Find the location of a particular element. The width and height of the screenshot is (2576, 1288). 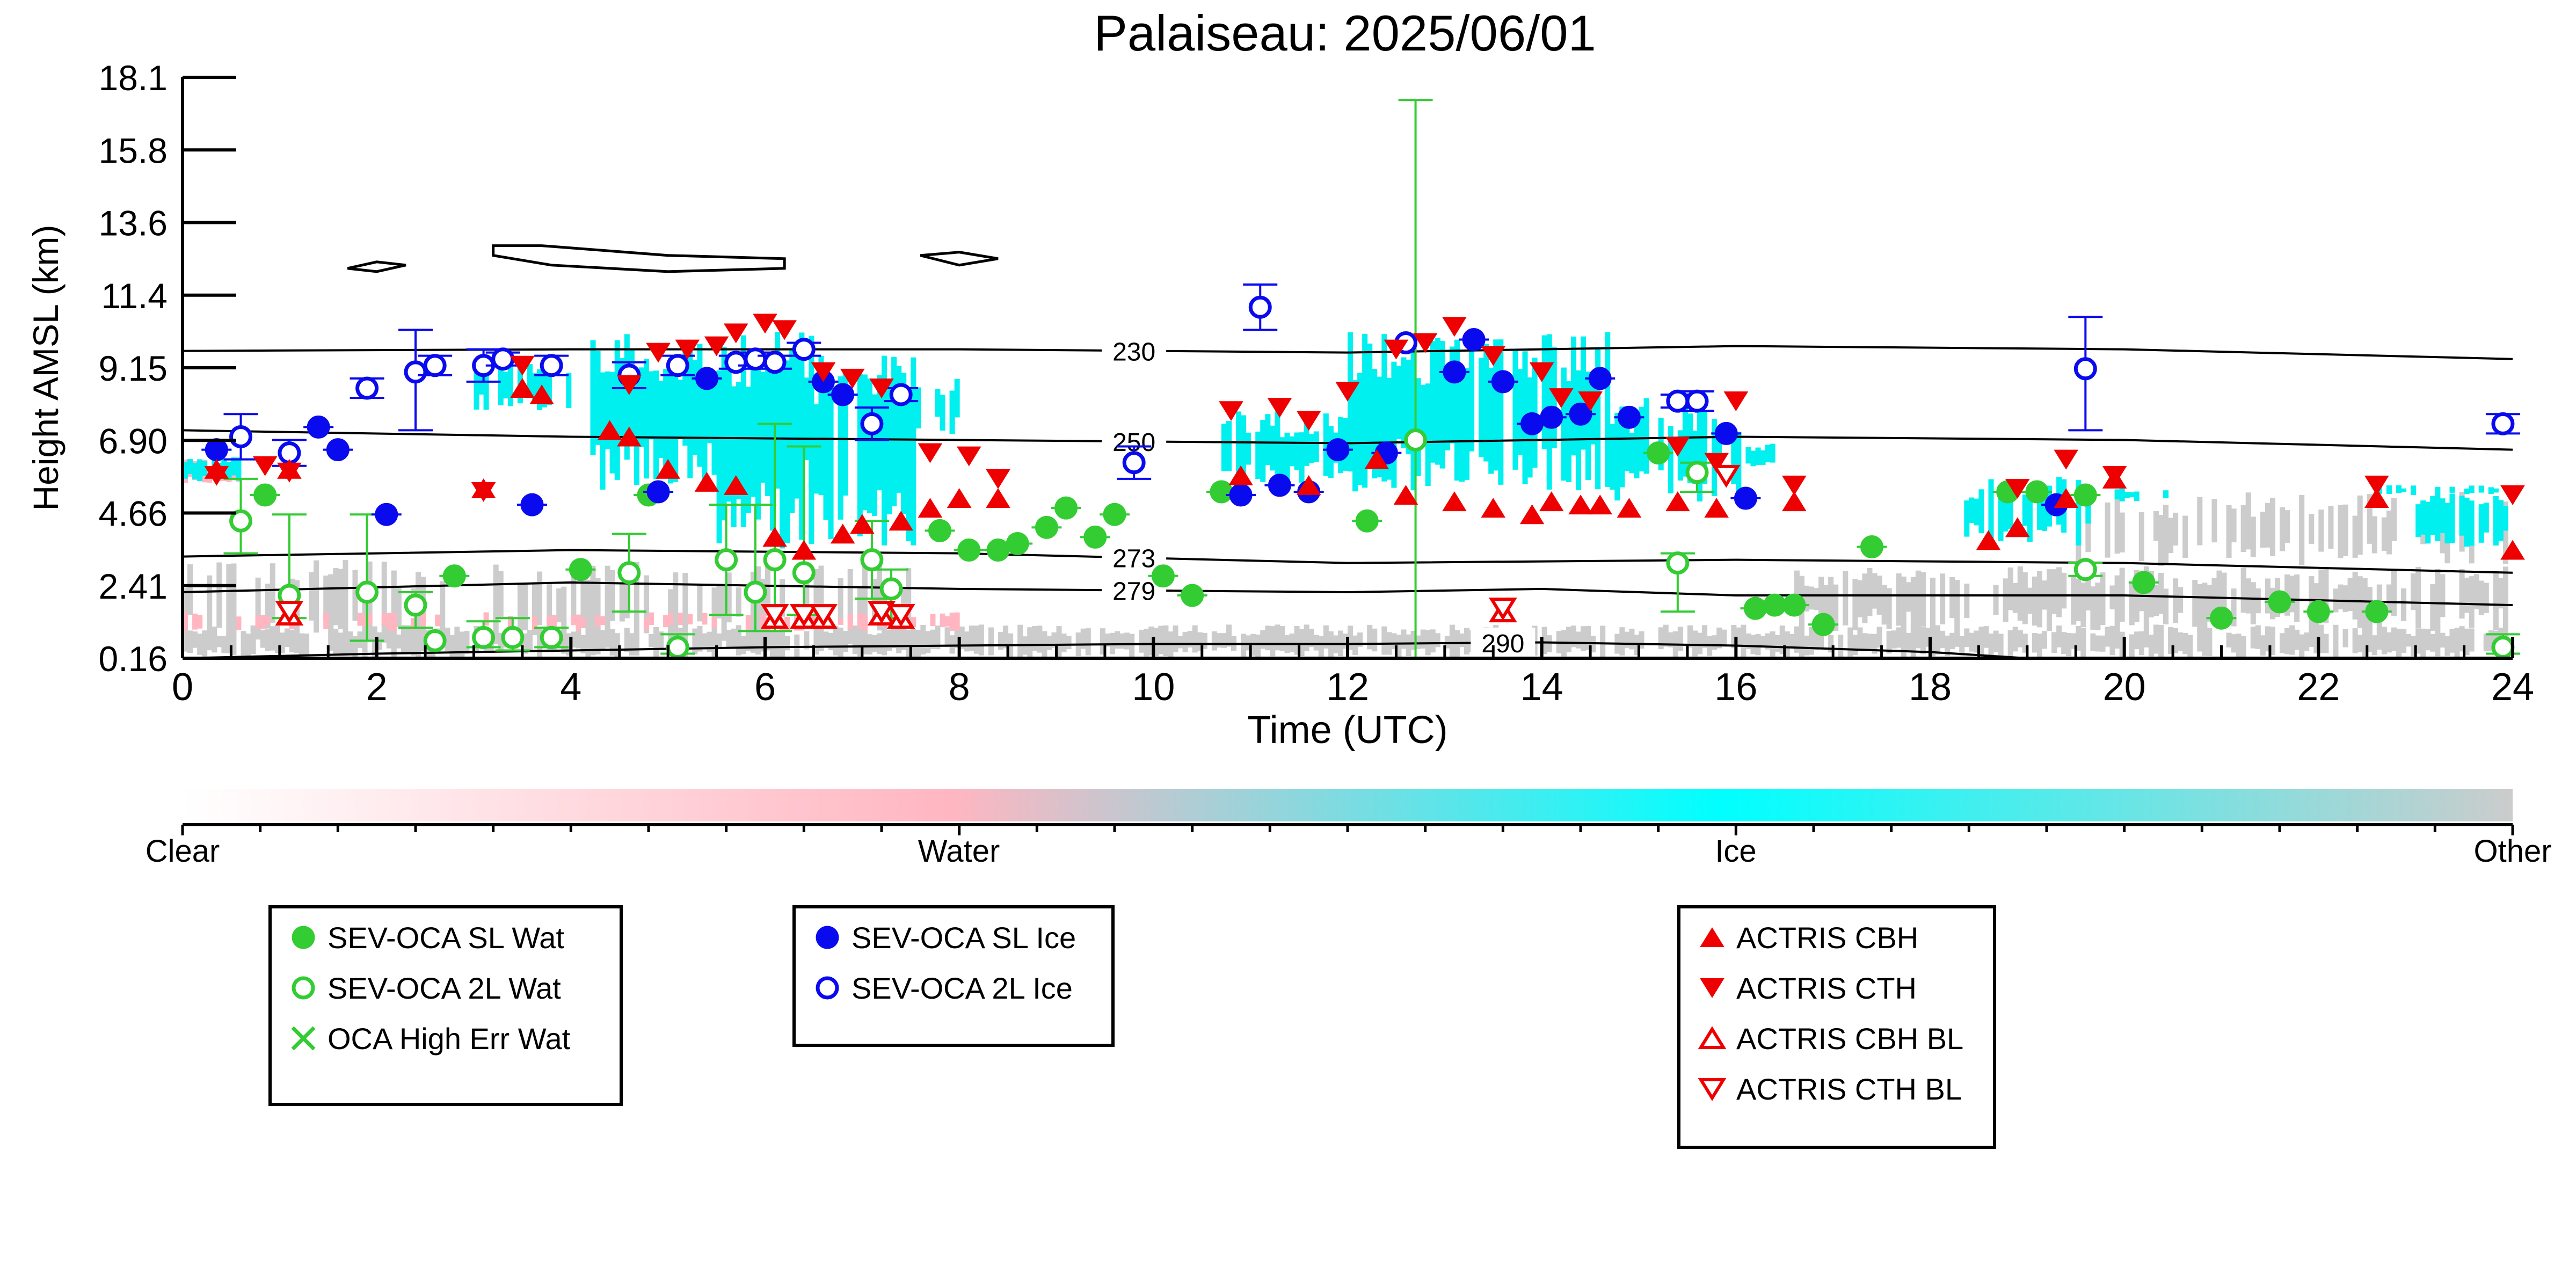

legend-marker-shape is located at coordinates (1712, 1089).